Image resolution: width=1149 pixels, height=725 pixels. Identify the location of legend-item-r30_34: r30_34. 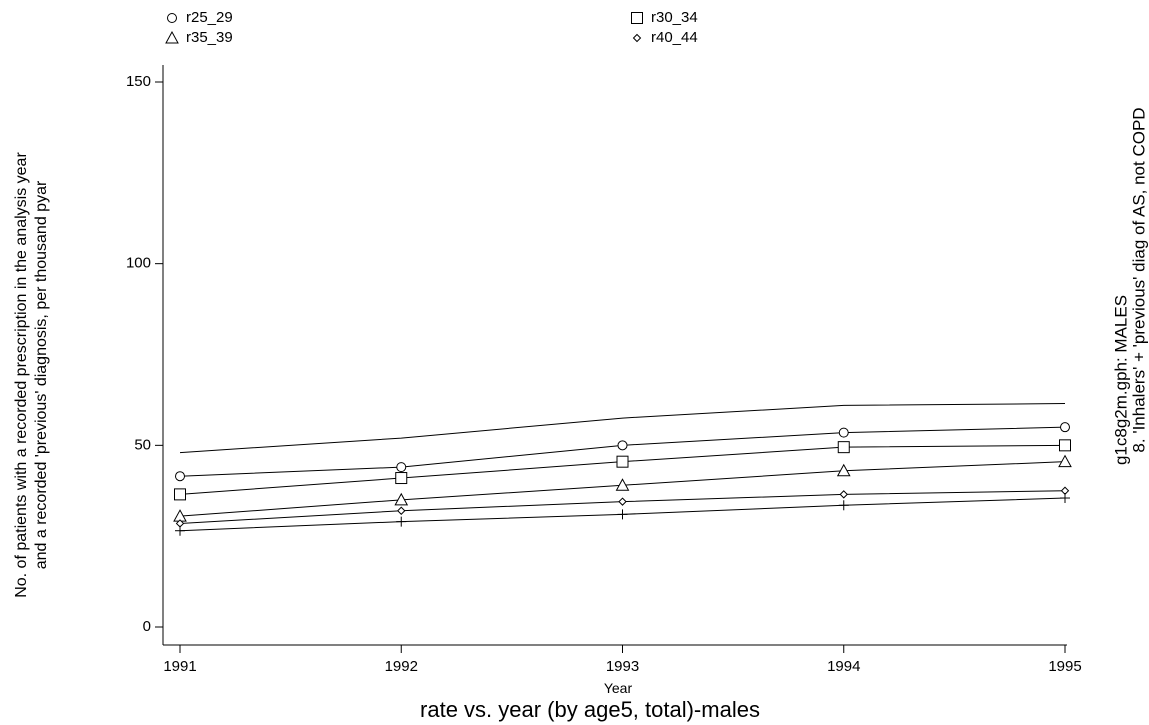
(664, 17).